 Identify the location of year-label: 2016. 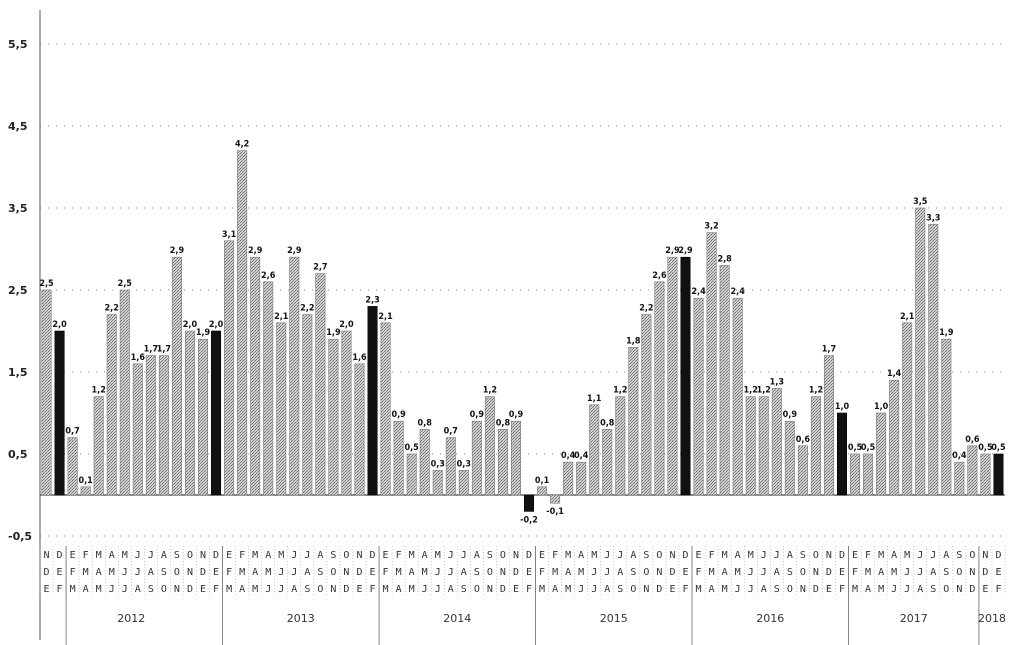
(770, 618).